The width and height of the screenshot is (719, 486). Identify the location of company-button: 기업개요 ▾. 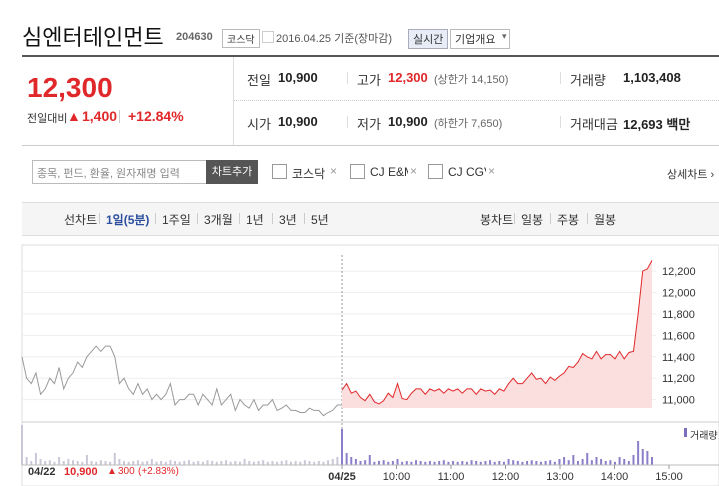
(480, 39).